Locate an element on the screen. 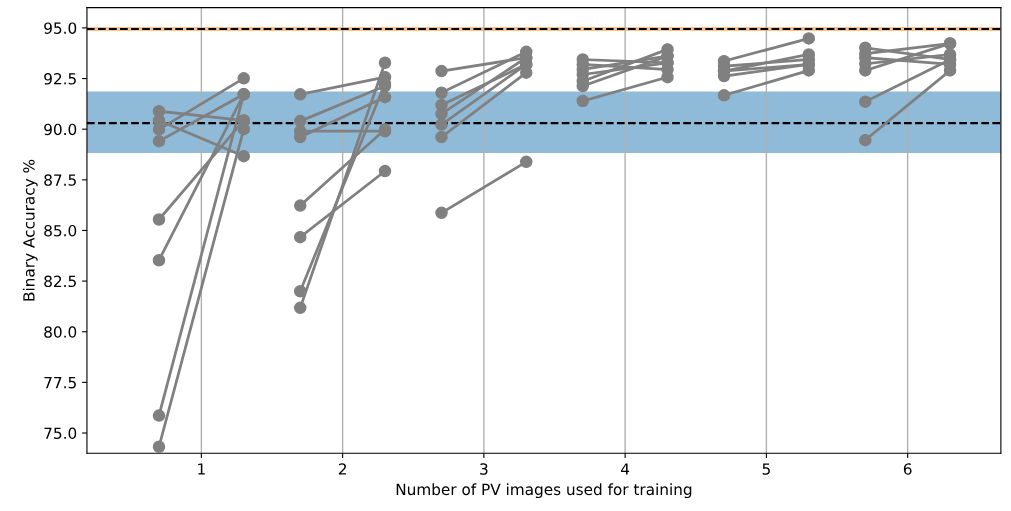  x-tick-label: 6 is located at coordinates (907, 469).